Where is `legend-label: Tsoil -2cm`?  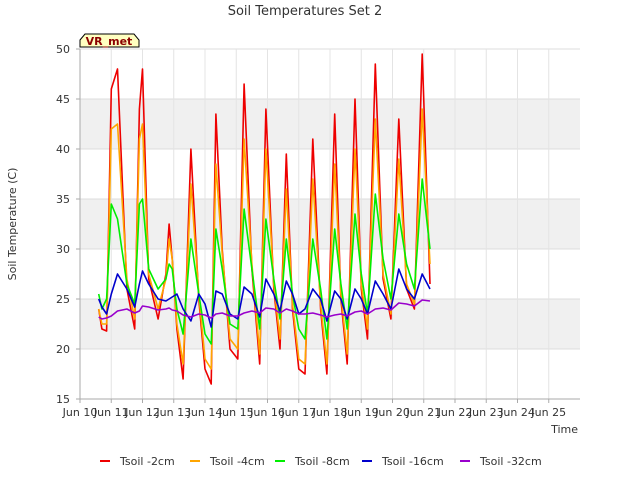
legend-label: Tsoil -2cm is located at coordinates (147, 461).